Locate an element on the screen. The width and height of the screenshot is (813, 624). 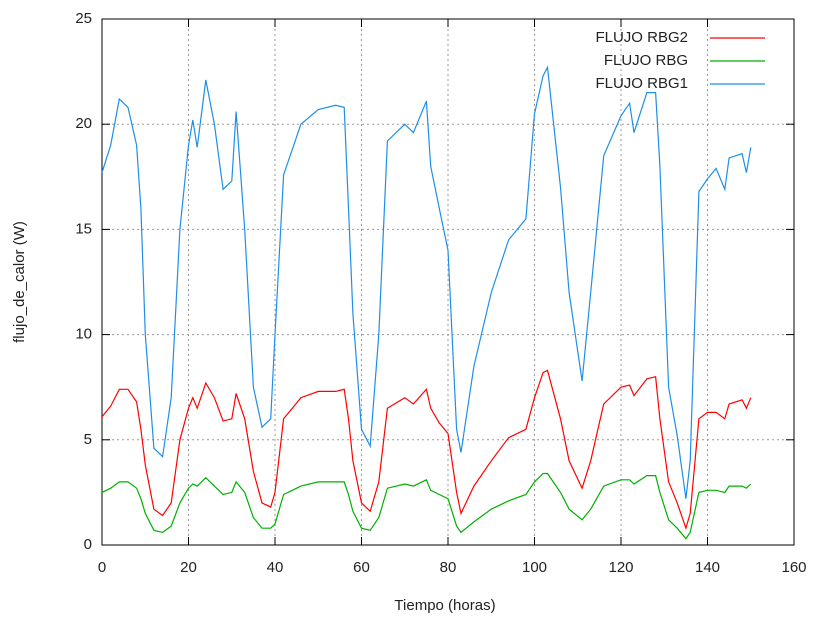
legend-label: FLUJO RBG1 is located at coordinates (641, 83).